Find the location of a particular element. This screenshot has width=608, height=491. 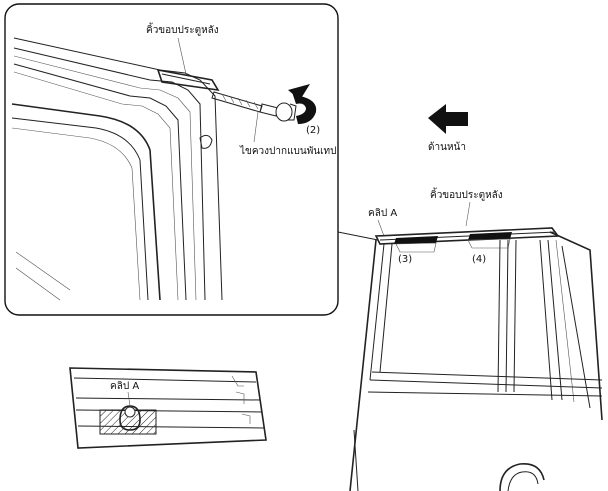

clip-a-icon is located at coordinates (130, 418).